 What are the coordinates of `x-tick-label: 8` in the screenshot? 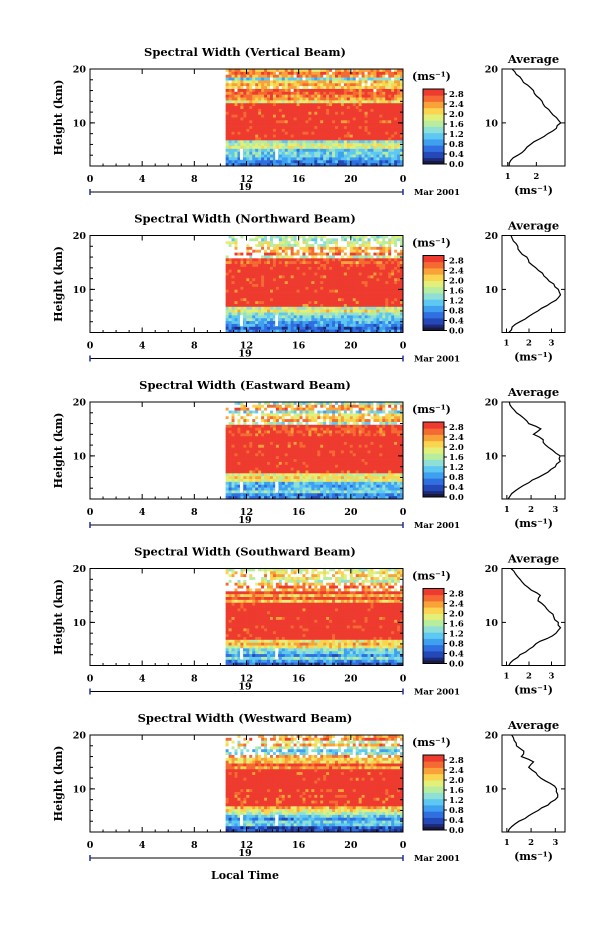 It's located at (194, 179).